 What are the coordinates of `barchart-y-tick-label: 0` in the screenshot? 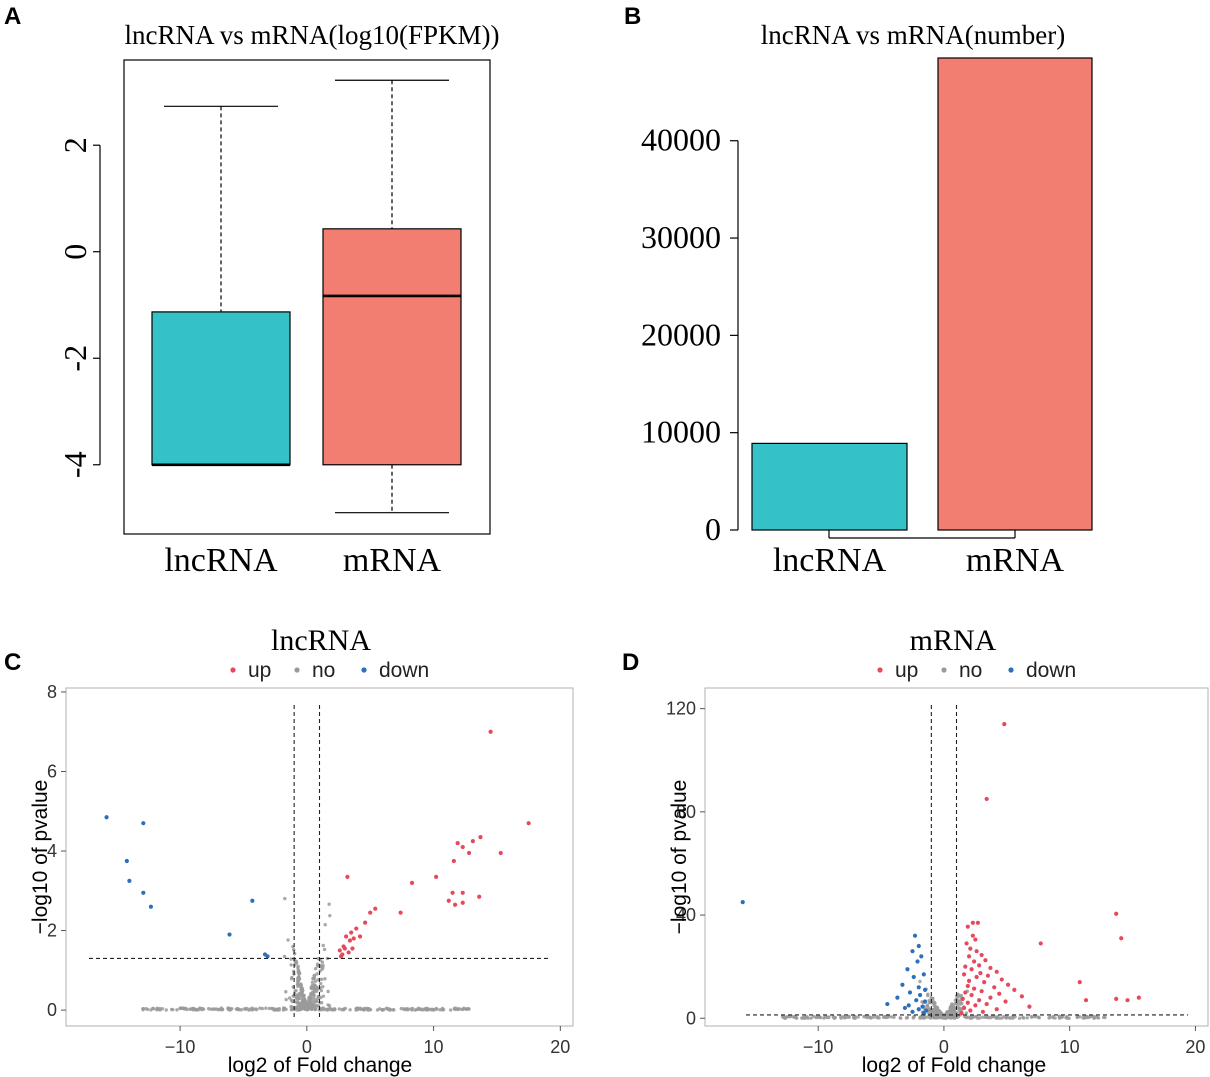 It's located at (713, 529).